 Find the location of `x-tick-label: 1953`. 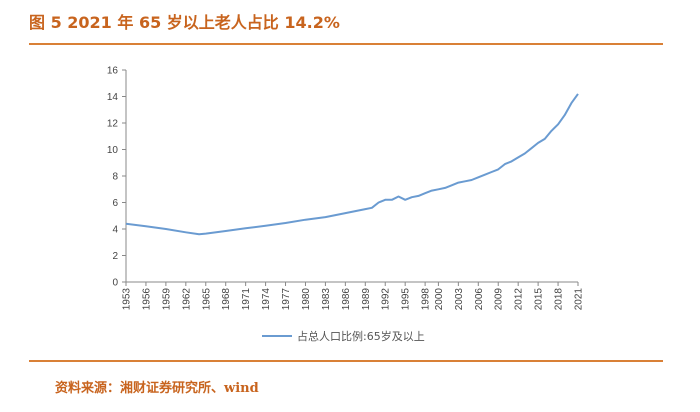

x-tick-label: 1953 is located at coordinates (127, 299).